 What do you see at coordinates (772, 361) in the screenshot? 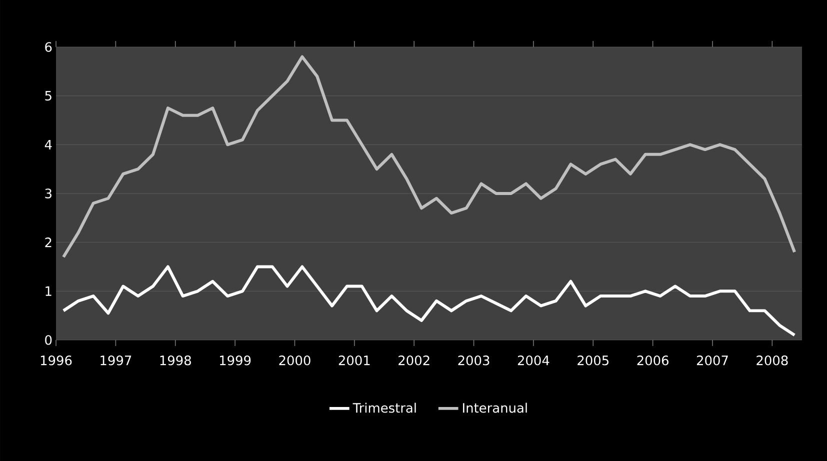
I see `x-tick-label: 2008` at bounding box center [772, 361].